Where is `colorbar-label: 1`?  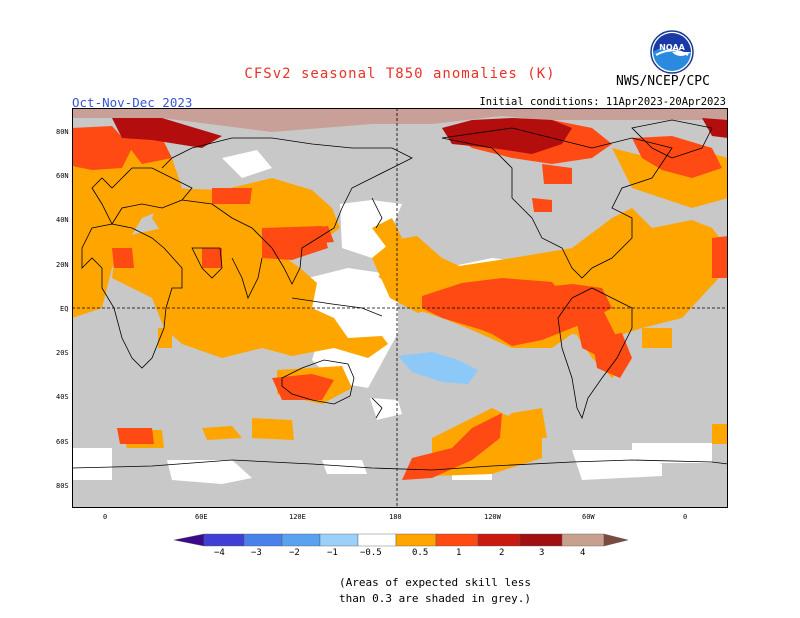
colorbar-label: 1 is located at coordinates (459, 553).